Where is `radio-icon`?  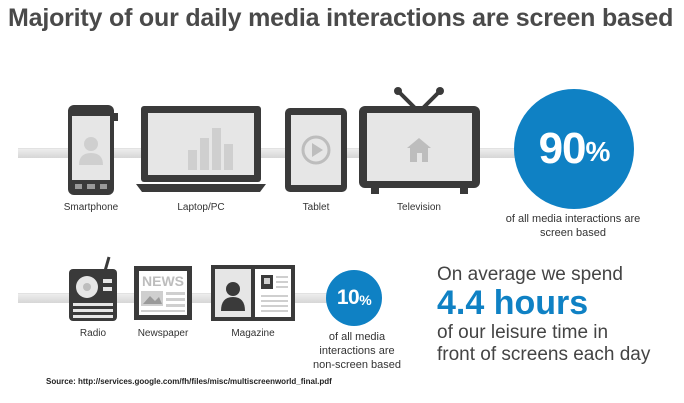
radio-icon is located at coordinates (93, 291).